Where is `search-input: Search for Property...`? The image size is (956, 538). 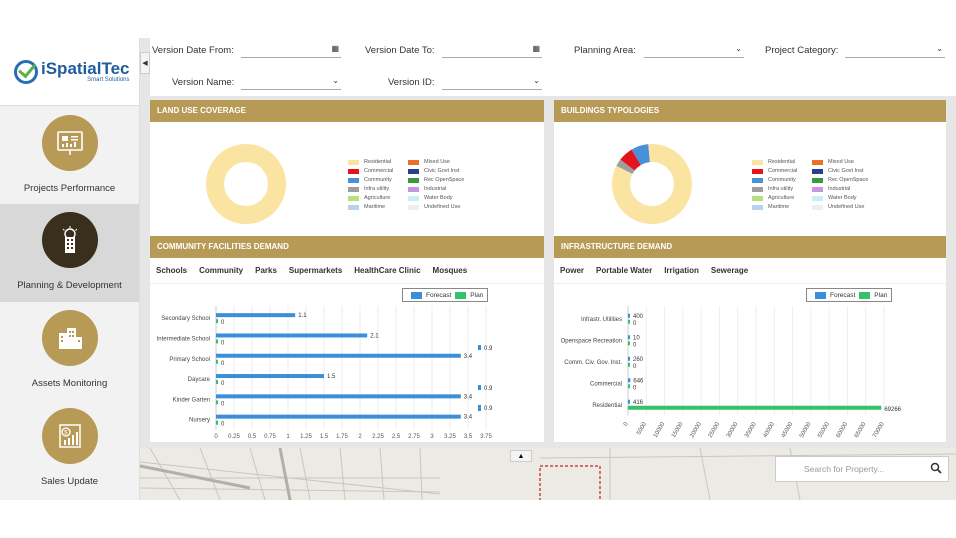 search-input: Search for Property... is located at coordinates (844, 469).